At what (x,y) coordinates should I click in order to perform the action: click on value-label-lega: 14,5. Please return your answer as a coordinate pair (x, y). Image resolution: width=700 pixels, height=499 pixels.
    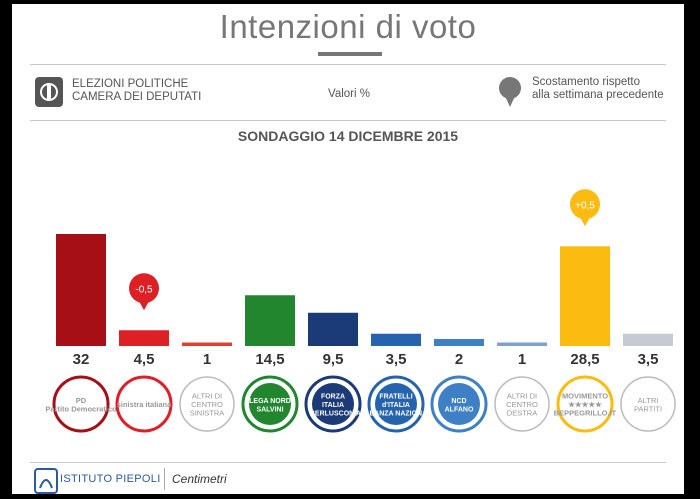
    Looking at the image, I should click on (269, 359).